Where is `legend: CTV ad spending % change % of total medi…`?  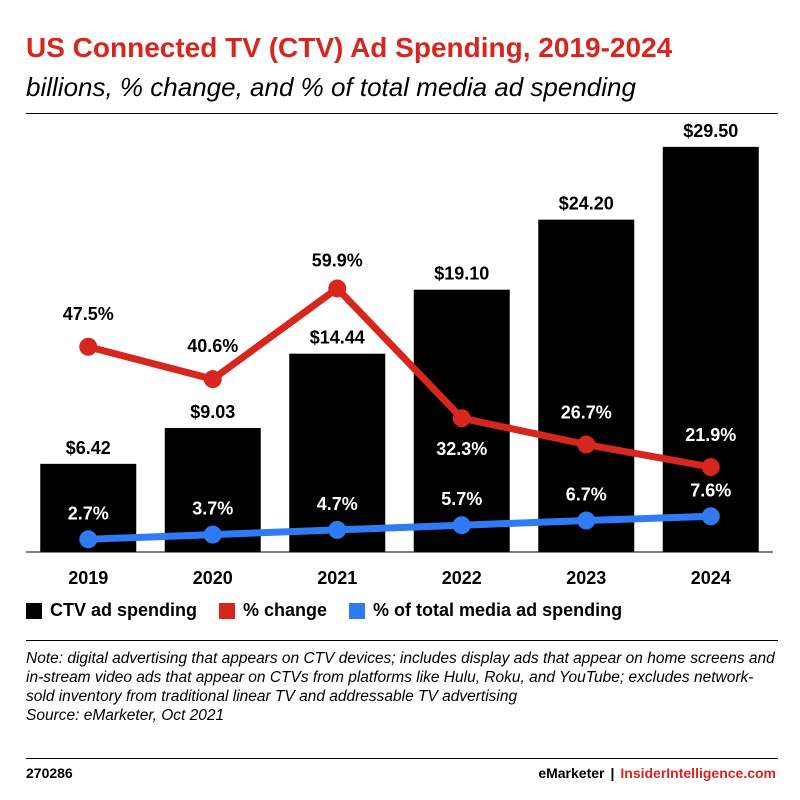
legend: CTV ad spending % change % of total medi… is located at coordinates (335, 610).